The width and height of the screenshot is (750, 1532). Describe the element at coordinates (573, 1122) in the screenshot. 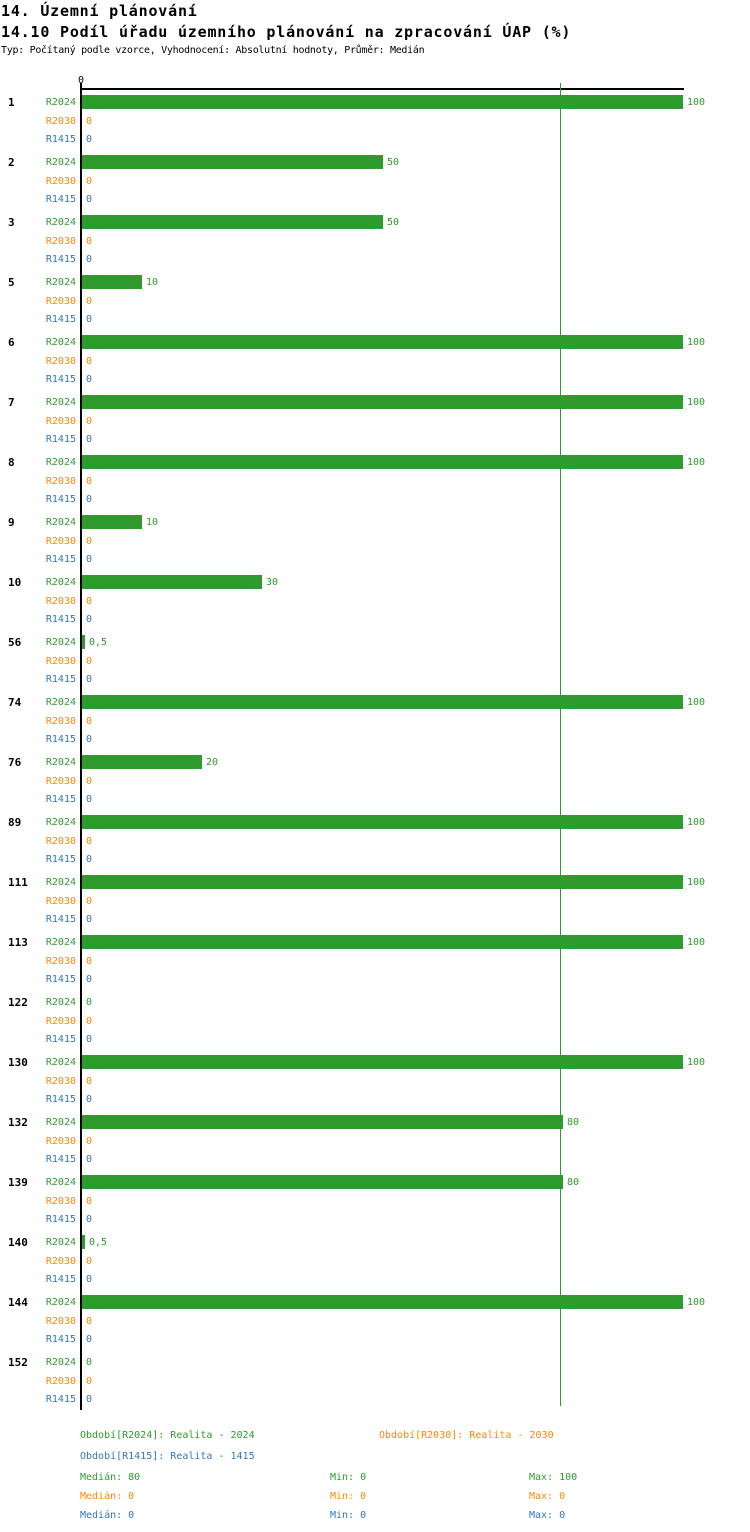

I see `value-label-r2024: 80` at that location.